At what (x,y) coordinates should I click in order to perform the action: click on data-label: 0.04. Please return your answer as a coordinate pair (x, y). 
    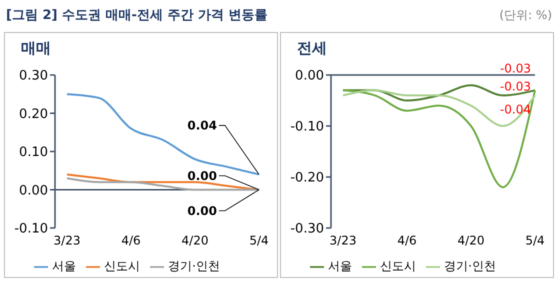
    Looking at the image, I should click on (202, 125).